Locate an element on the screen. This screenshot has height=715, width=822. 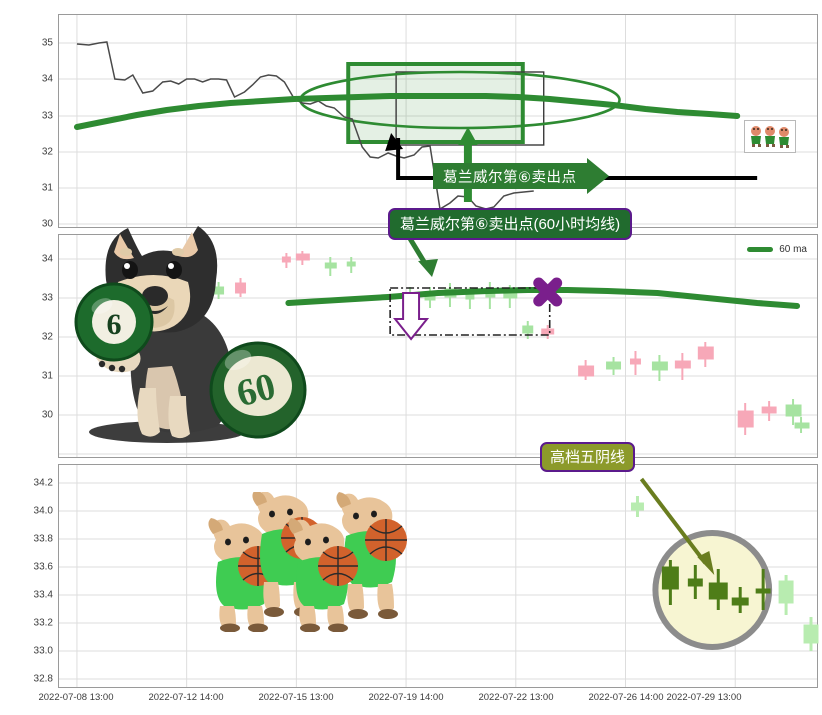
ytick-mid-1: 33 is located at coordinates (47, 298).